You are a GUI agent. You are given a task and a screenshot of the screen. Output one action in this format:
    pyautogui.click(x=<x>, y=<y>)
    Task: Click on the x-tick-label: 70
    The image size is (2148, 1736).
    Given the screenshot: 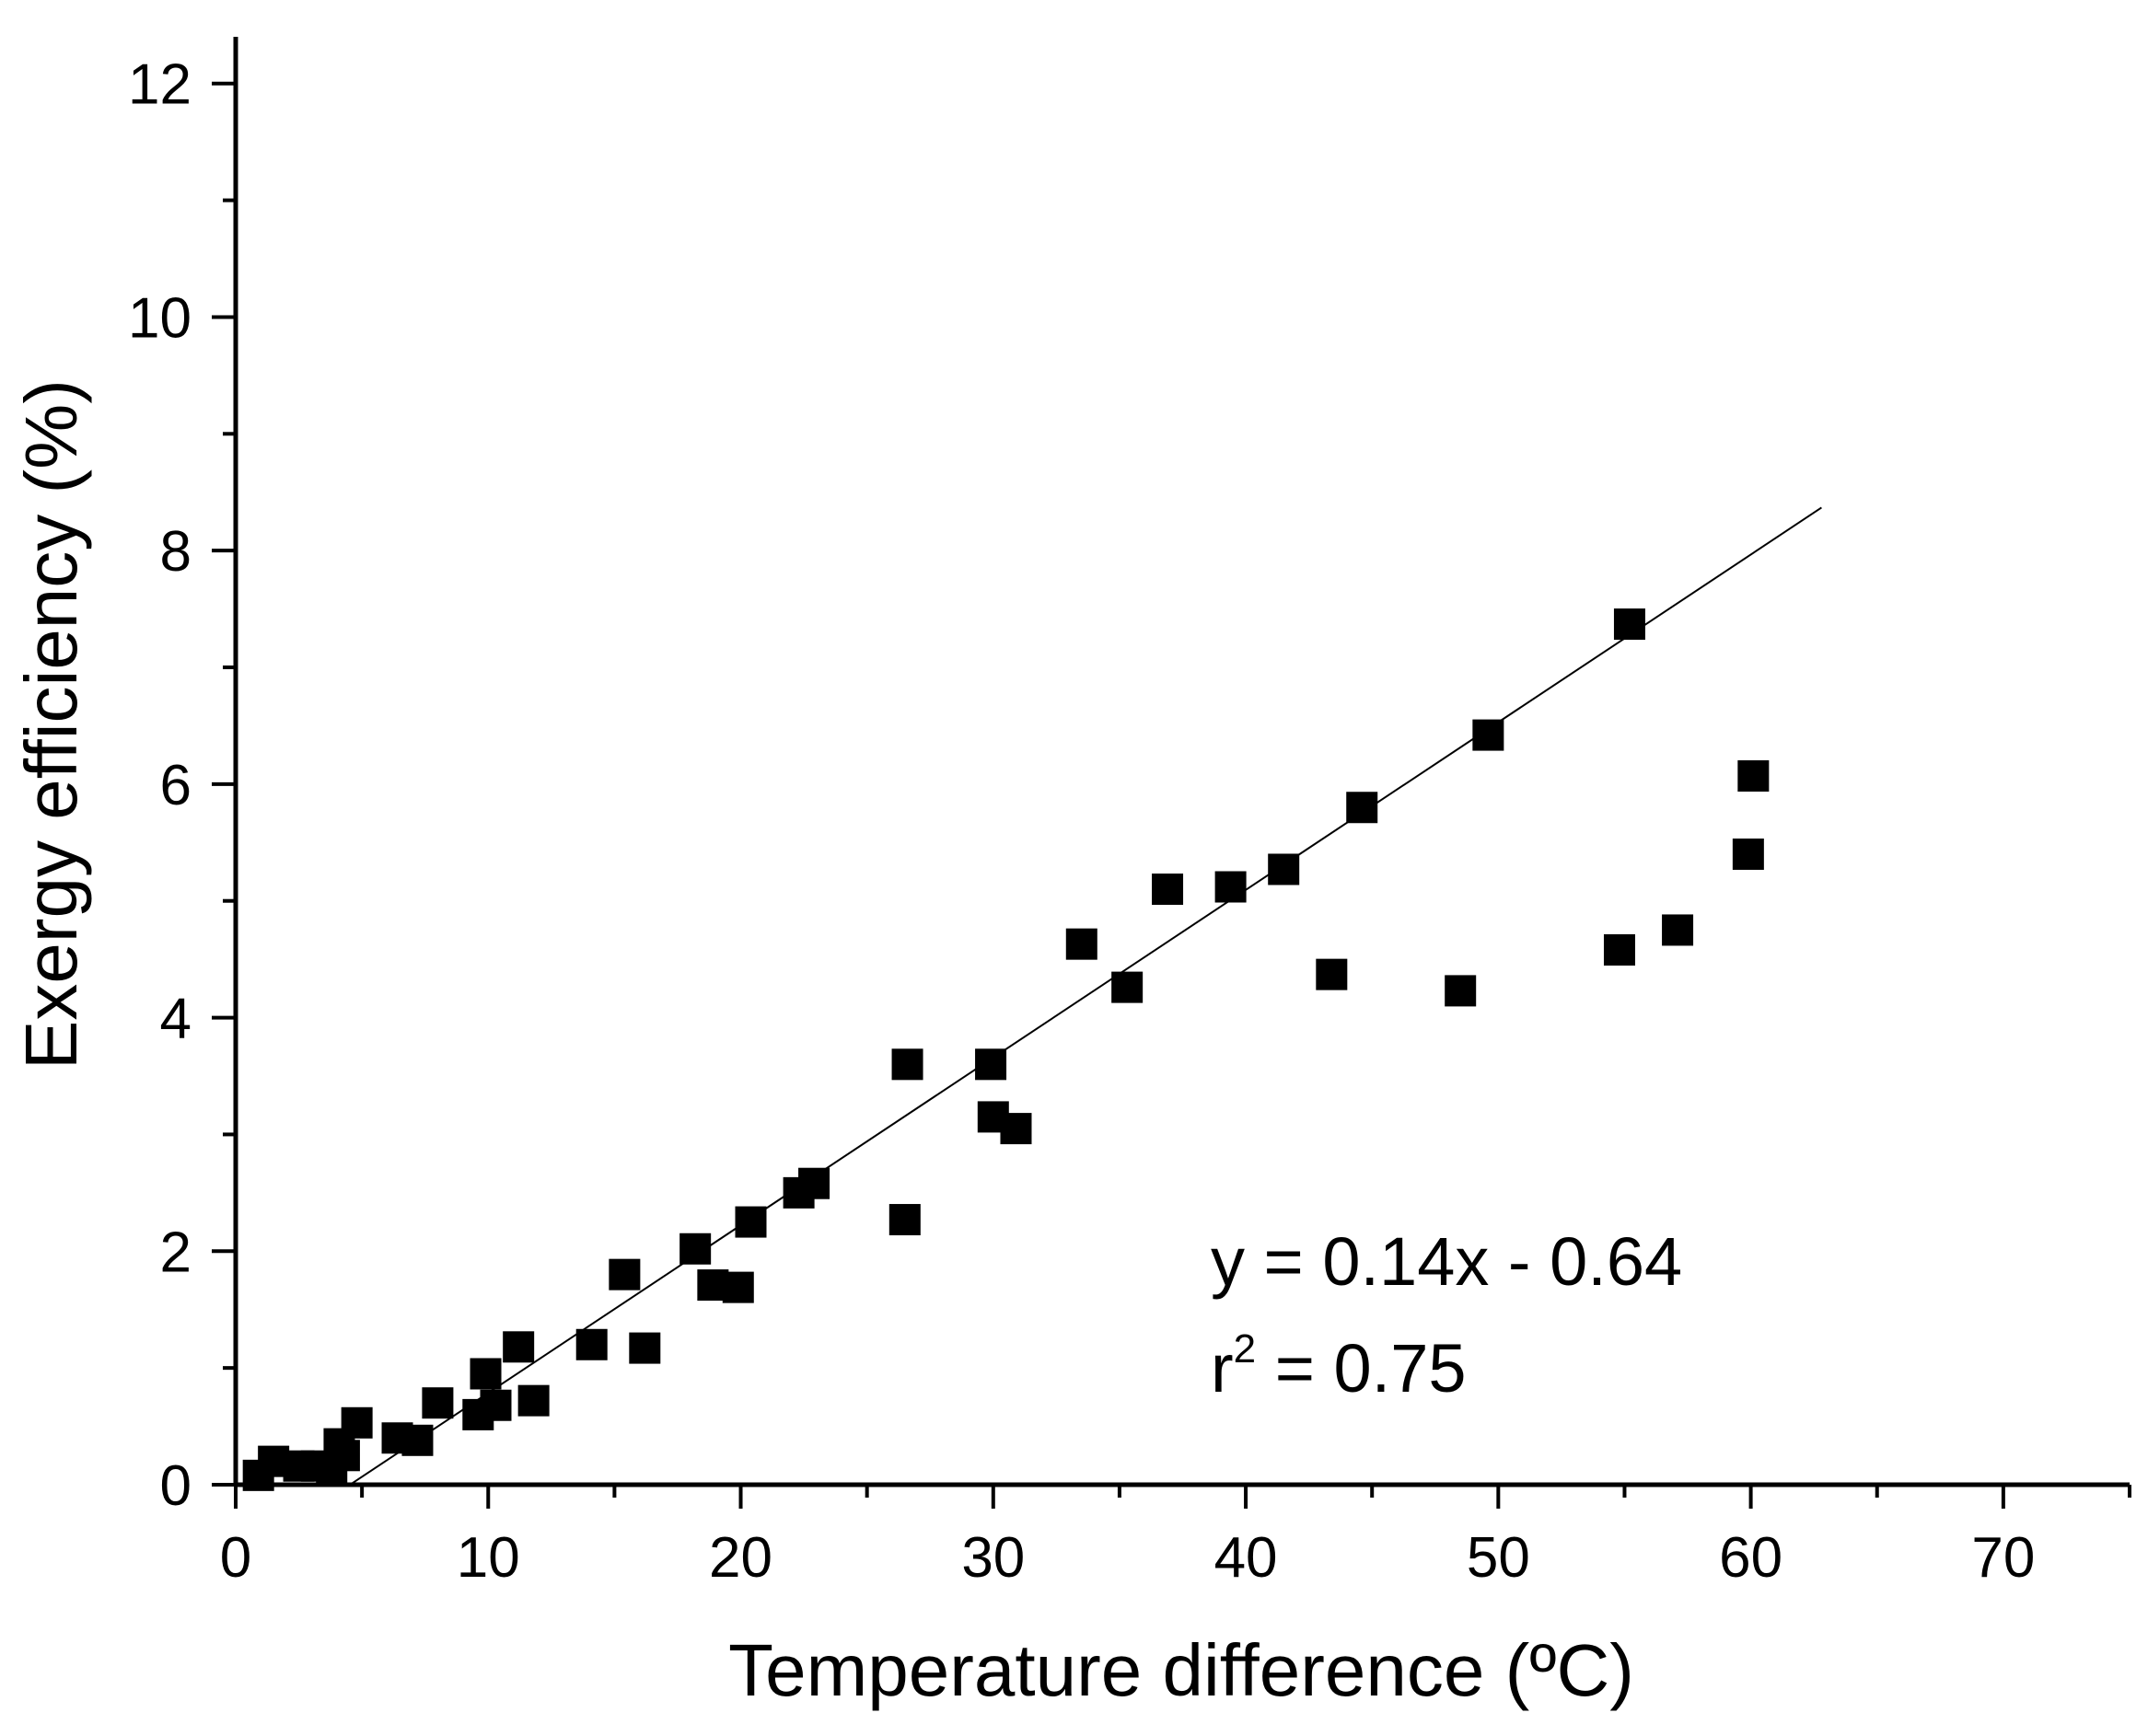 What is the action you would take?
    pyautogui.click(x=2003, y=1558)
    